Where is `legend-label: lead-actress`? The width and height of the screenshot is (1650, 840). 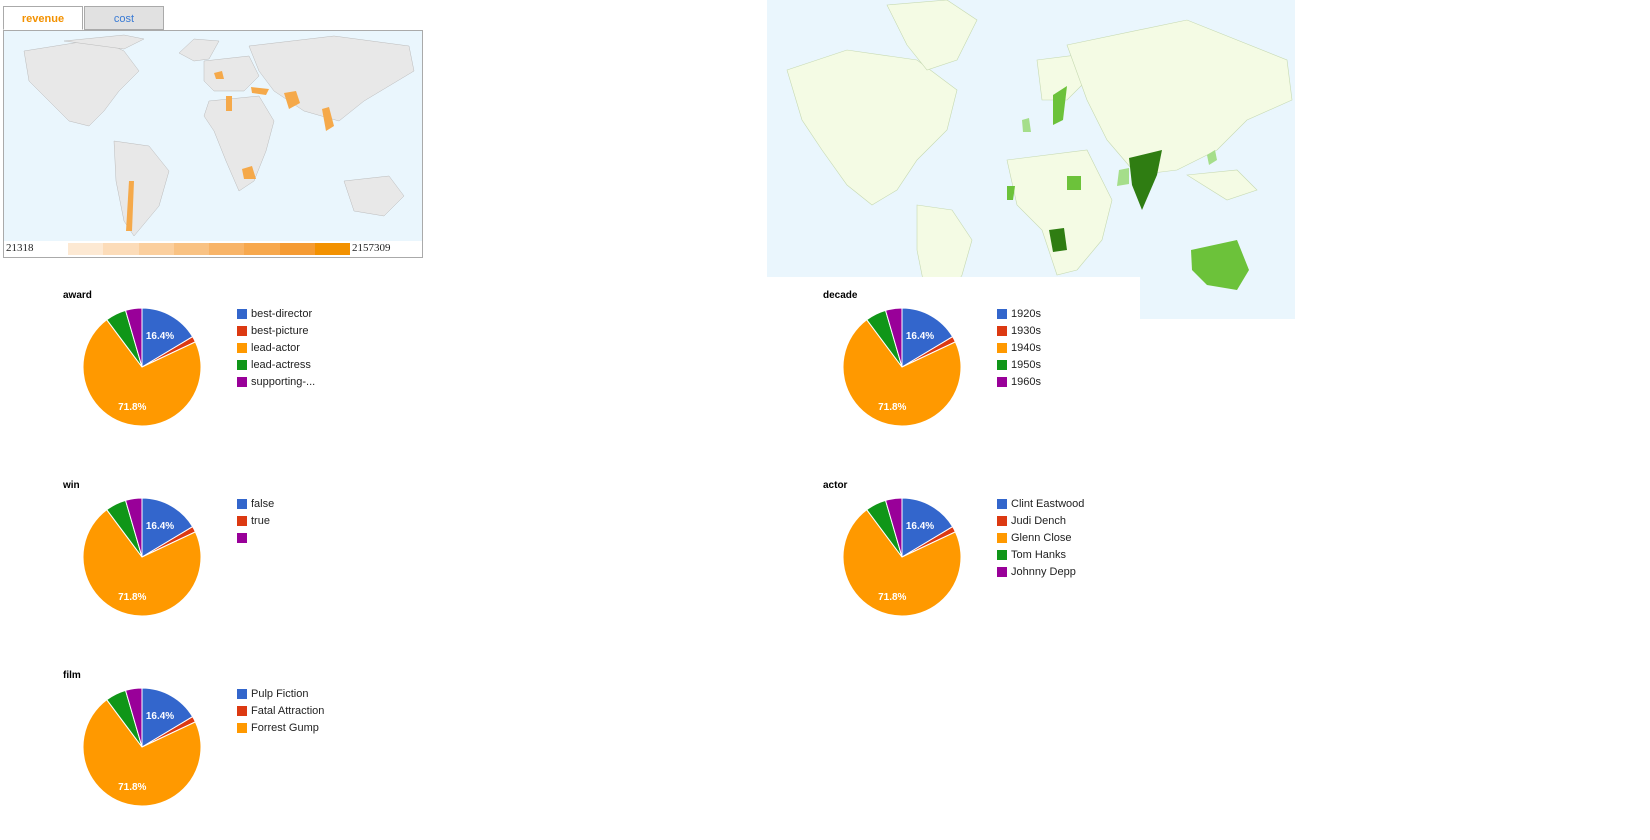 legend-label: lead-actress is located at coordinates (281, 365).